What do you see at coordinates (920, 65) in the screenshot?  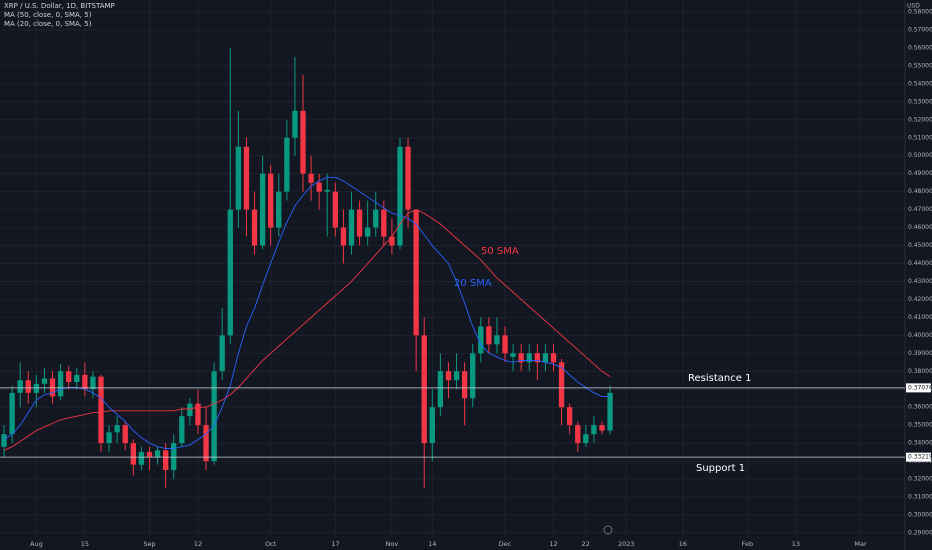 I see `y-tick-label: 0.55000` at bounding box center [920, 65].